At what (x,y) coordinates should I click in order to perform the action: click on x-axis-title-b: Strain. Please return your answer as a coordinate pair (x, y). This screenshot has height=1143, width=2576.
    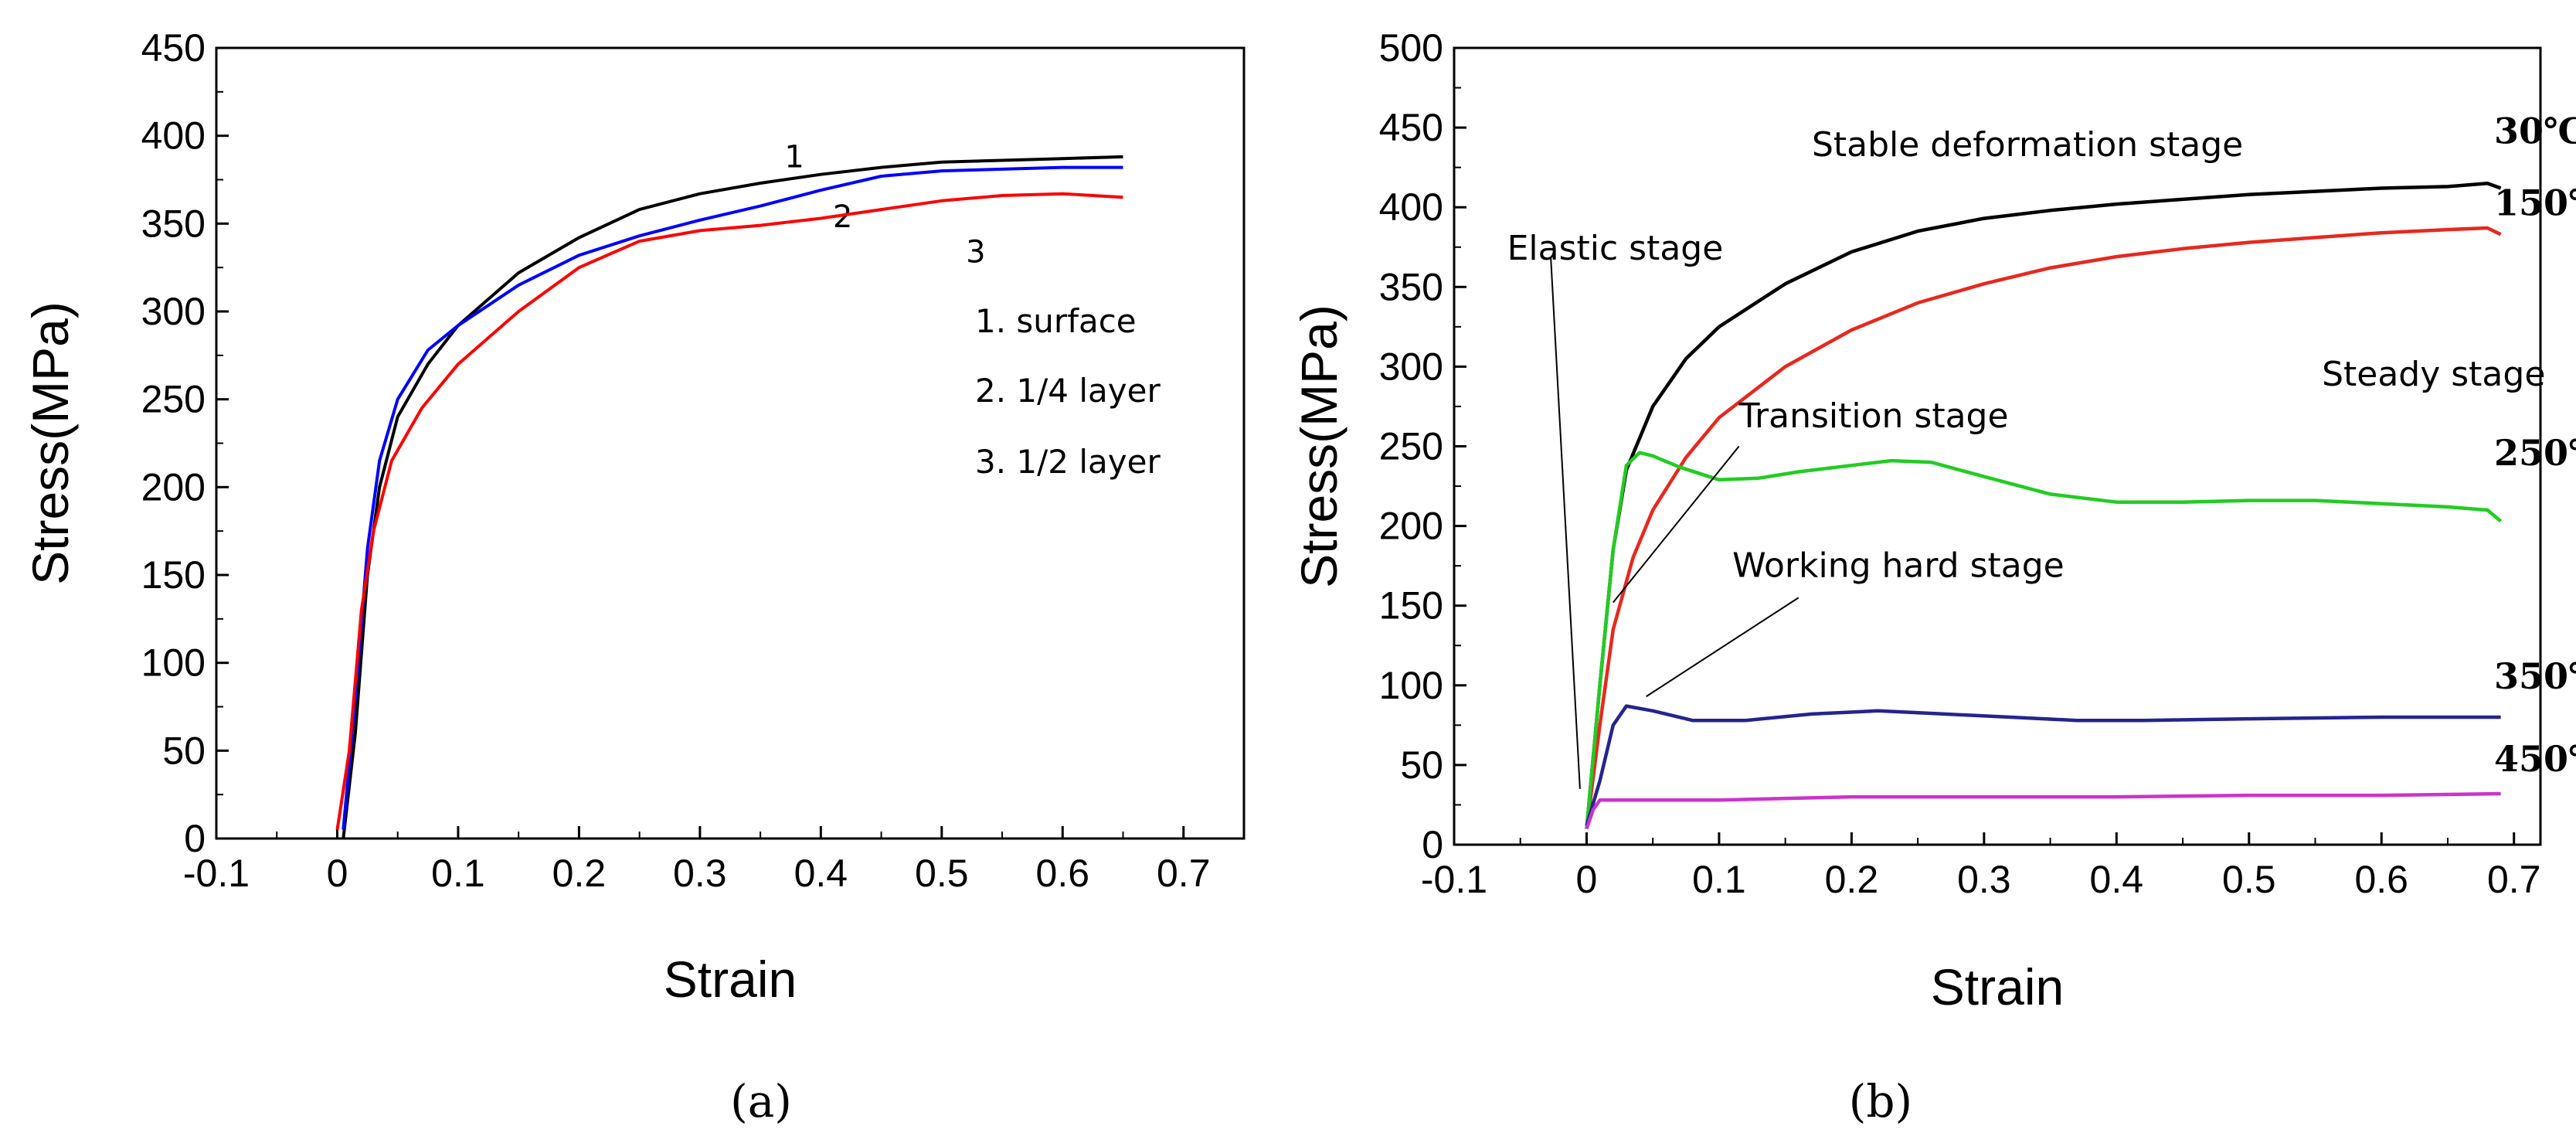
    Looking at the image, I should click on (1997, 986).